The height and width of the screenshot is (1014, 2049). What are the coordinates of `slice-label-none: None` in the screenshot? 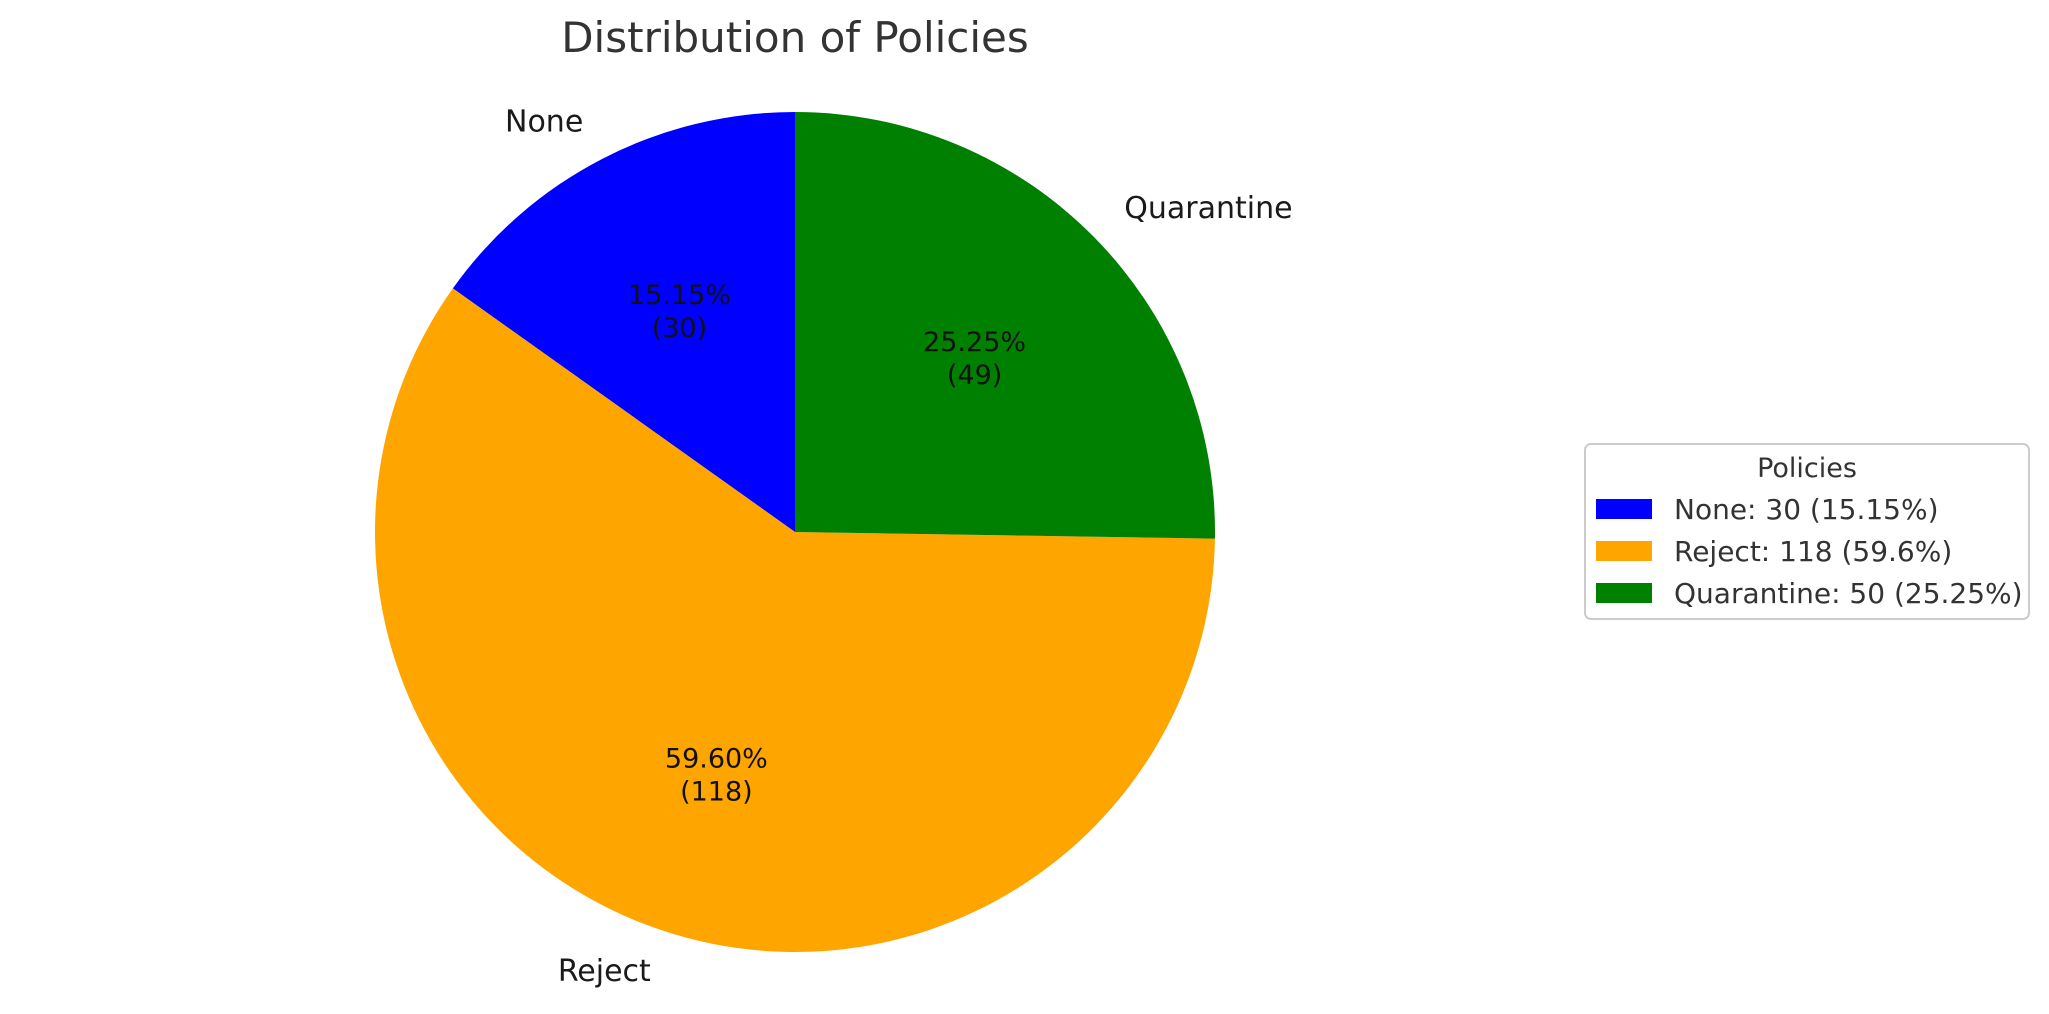 It's located at (544, 121).